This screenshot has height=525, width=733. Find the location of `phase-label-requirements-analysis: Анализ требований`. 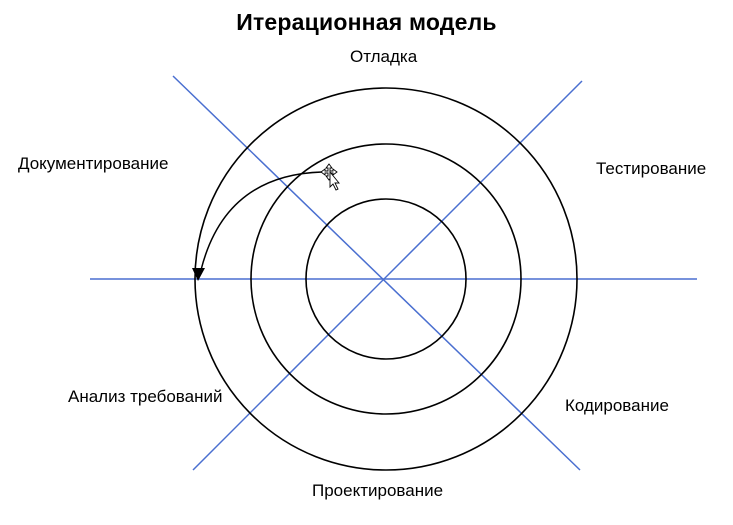

phase-label-requirements-analysis: Анализ требований is located at coordinates (145, 396).